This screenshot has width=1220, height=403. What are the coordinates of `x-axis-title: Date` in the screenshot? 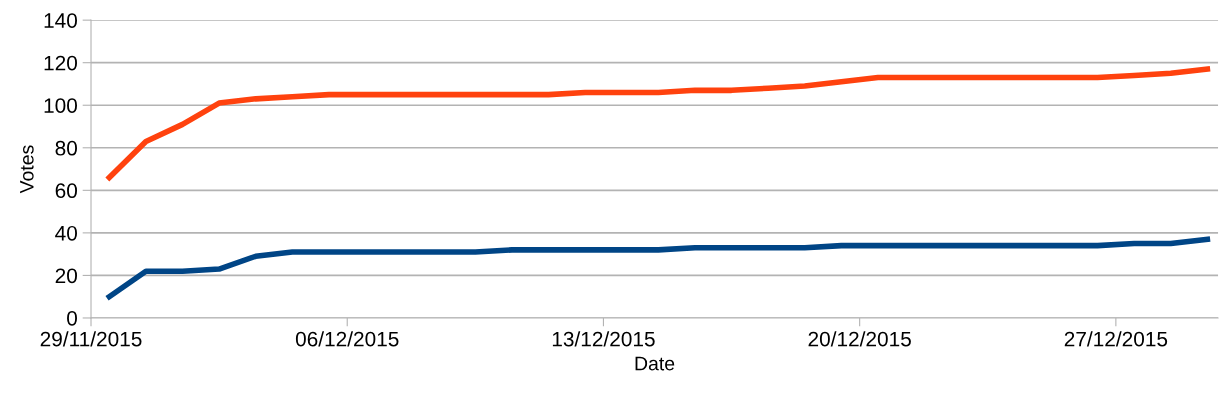 It's located at (655, 363).